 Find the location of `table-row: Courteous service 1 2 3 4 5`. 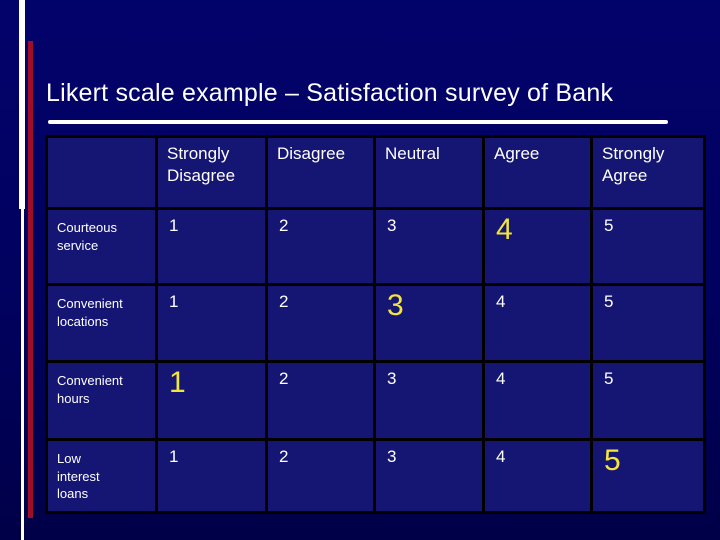

table-row: Courteous service 1 2 3 4 5 is located at coordinates (375, 246).